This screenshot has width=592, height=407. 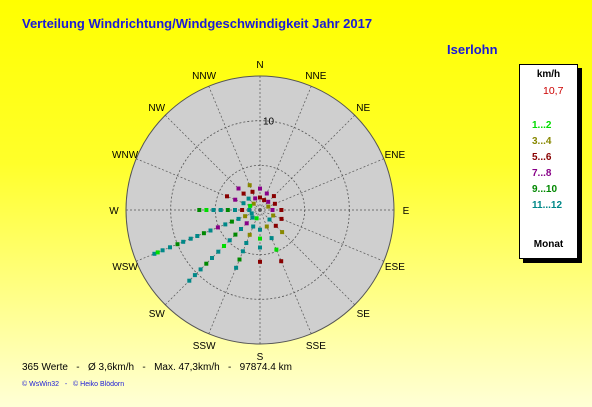 What do you see at coordinates (204, 76) in the screenshot?
I see `direction-label-nnw: NNW` at bounding box center [204, 76].